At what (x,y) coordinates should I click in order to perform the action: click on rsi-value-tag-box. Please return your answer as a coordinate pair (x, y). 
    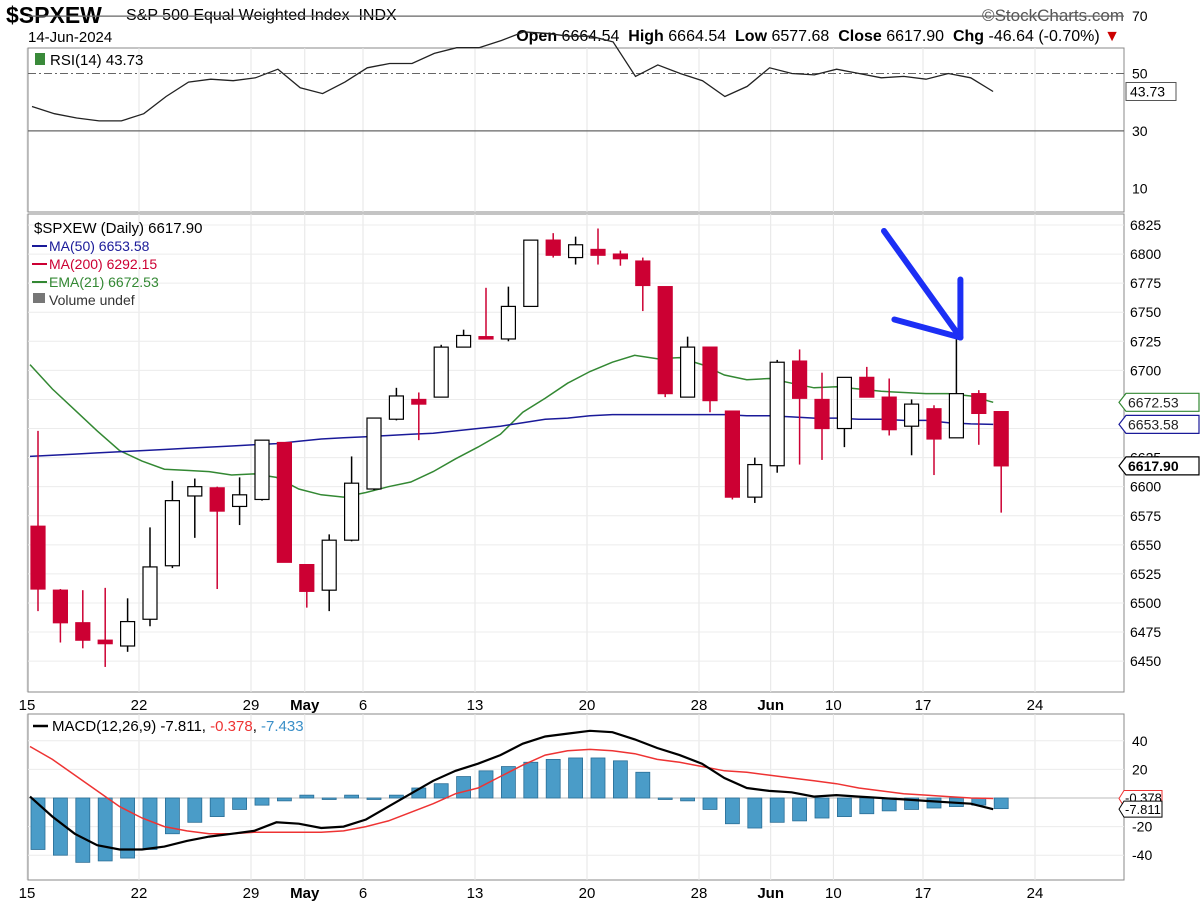
    Looking at the image, I should click on (1151, 91).